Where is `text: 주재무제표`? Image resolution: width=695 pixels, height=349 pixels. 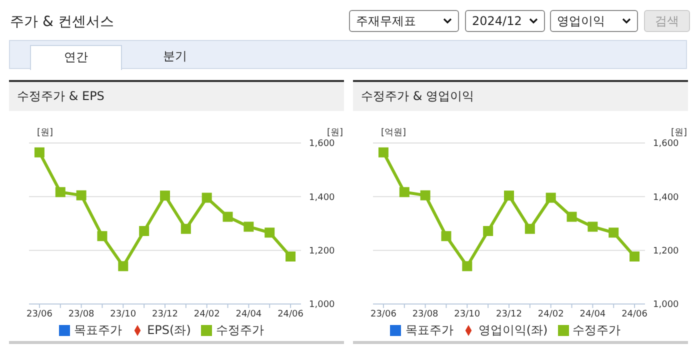
text: 주재무제표 is located at coordinates (386, 21).